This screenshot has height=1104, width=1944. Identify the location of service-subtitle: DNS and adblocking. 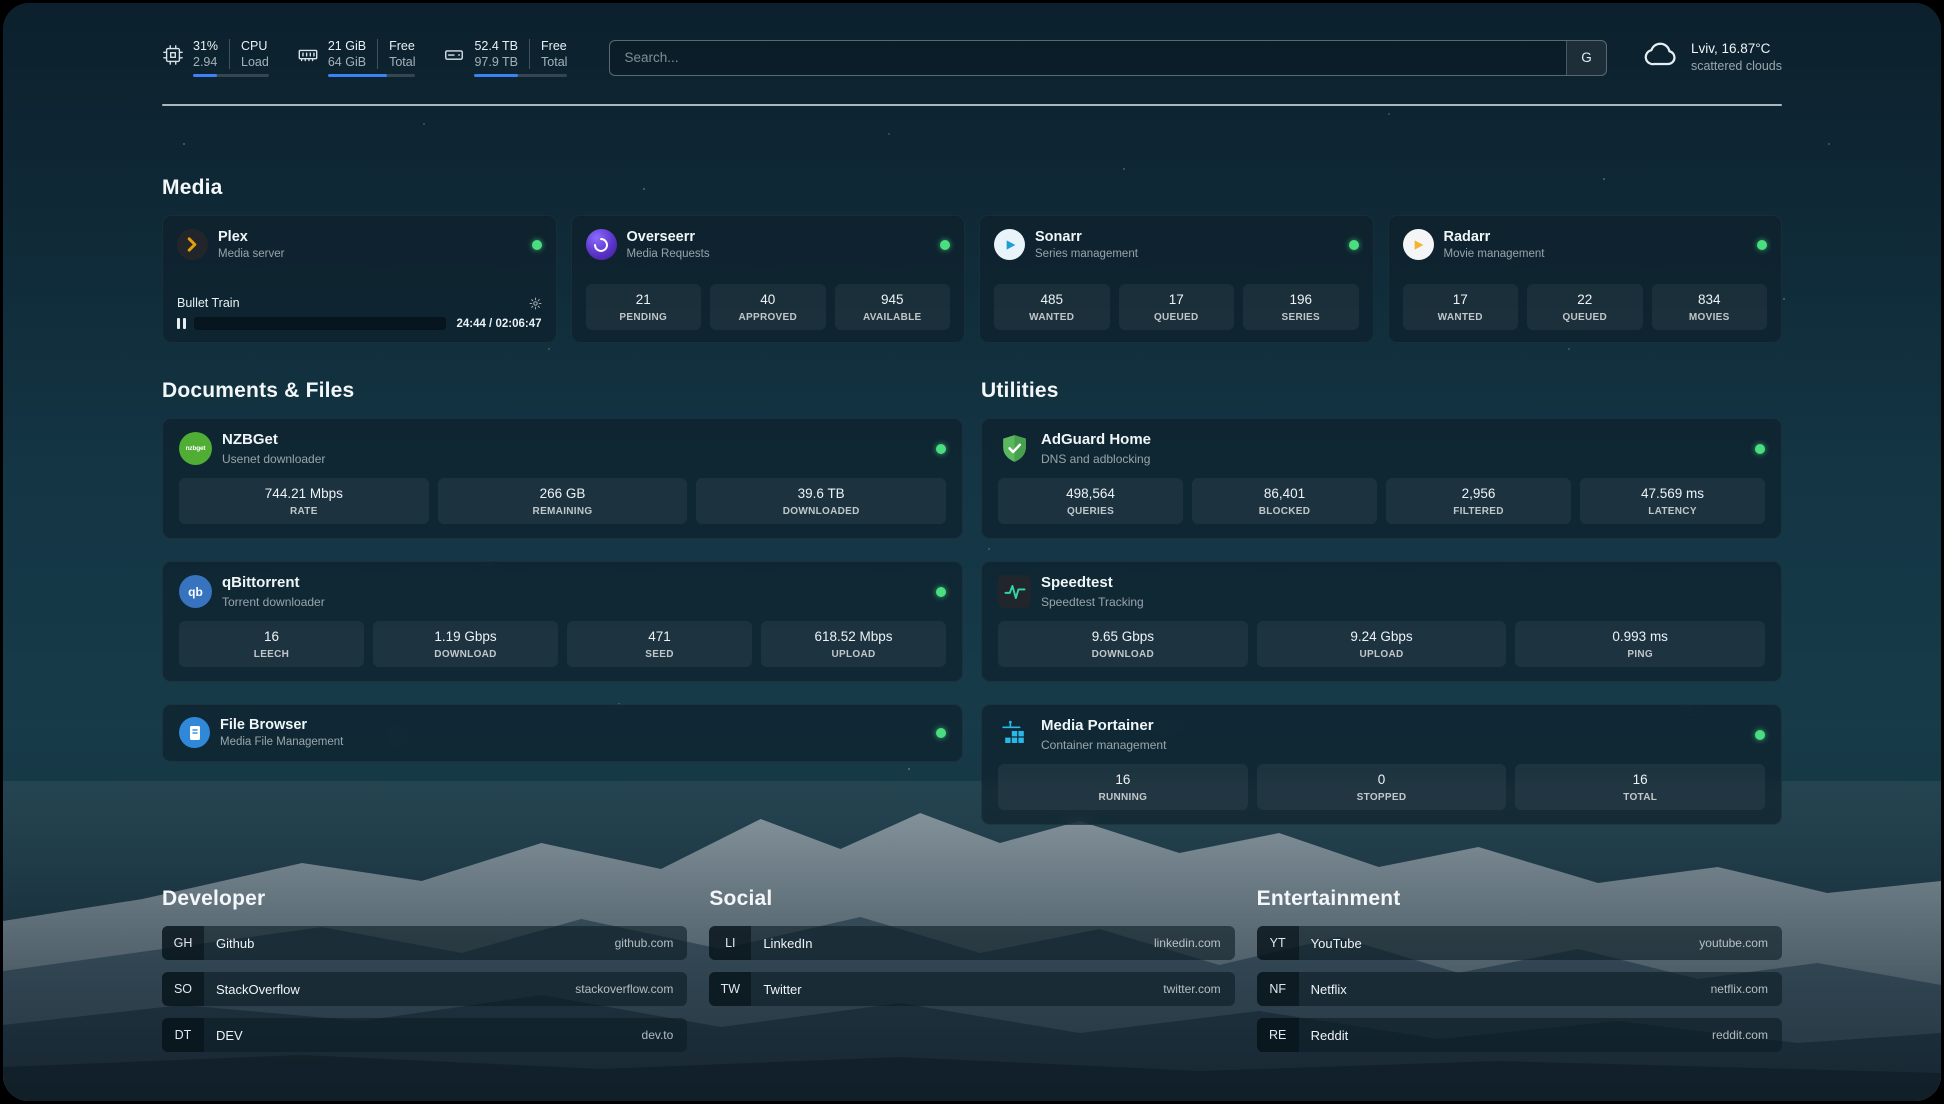
(1096, 458).